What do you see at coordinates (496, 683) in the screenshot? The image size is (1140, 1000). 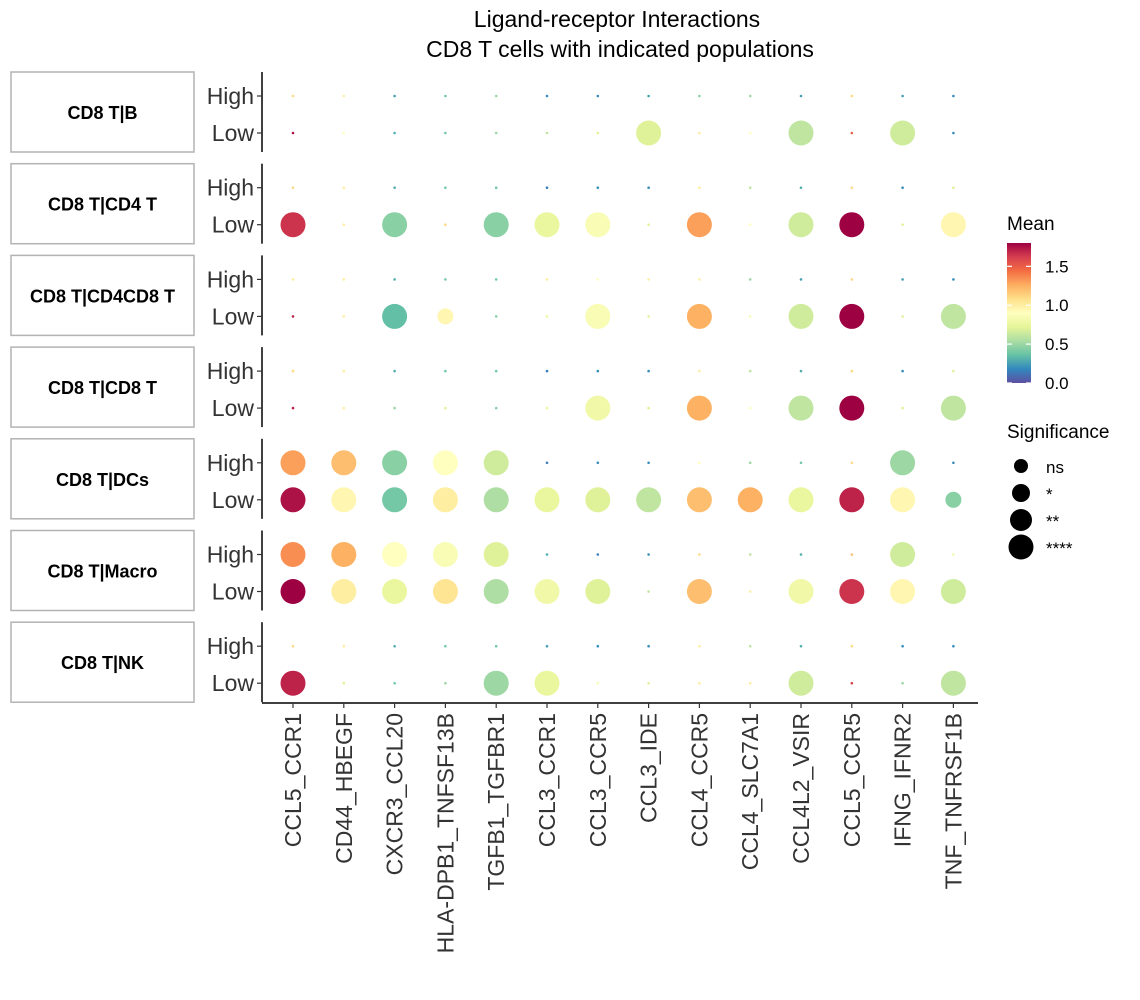 I see `dot-cd8-t-nk-low-tgfb1-tgfbr1` at bounding box center [496, 683].